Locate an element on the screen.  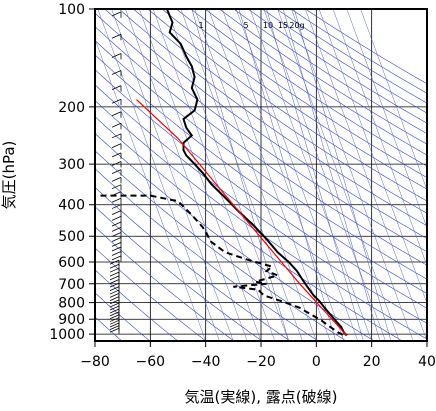
y-tick-label: 600 is located at coordinates (71, 263).